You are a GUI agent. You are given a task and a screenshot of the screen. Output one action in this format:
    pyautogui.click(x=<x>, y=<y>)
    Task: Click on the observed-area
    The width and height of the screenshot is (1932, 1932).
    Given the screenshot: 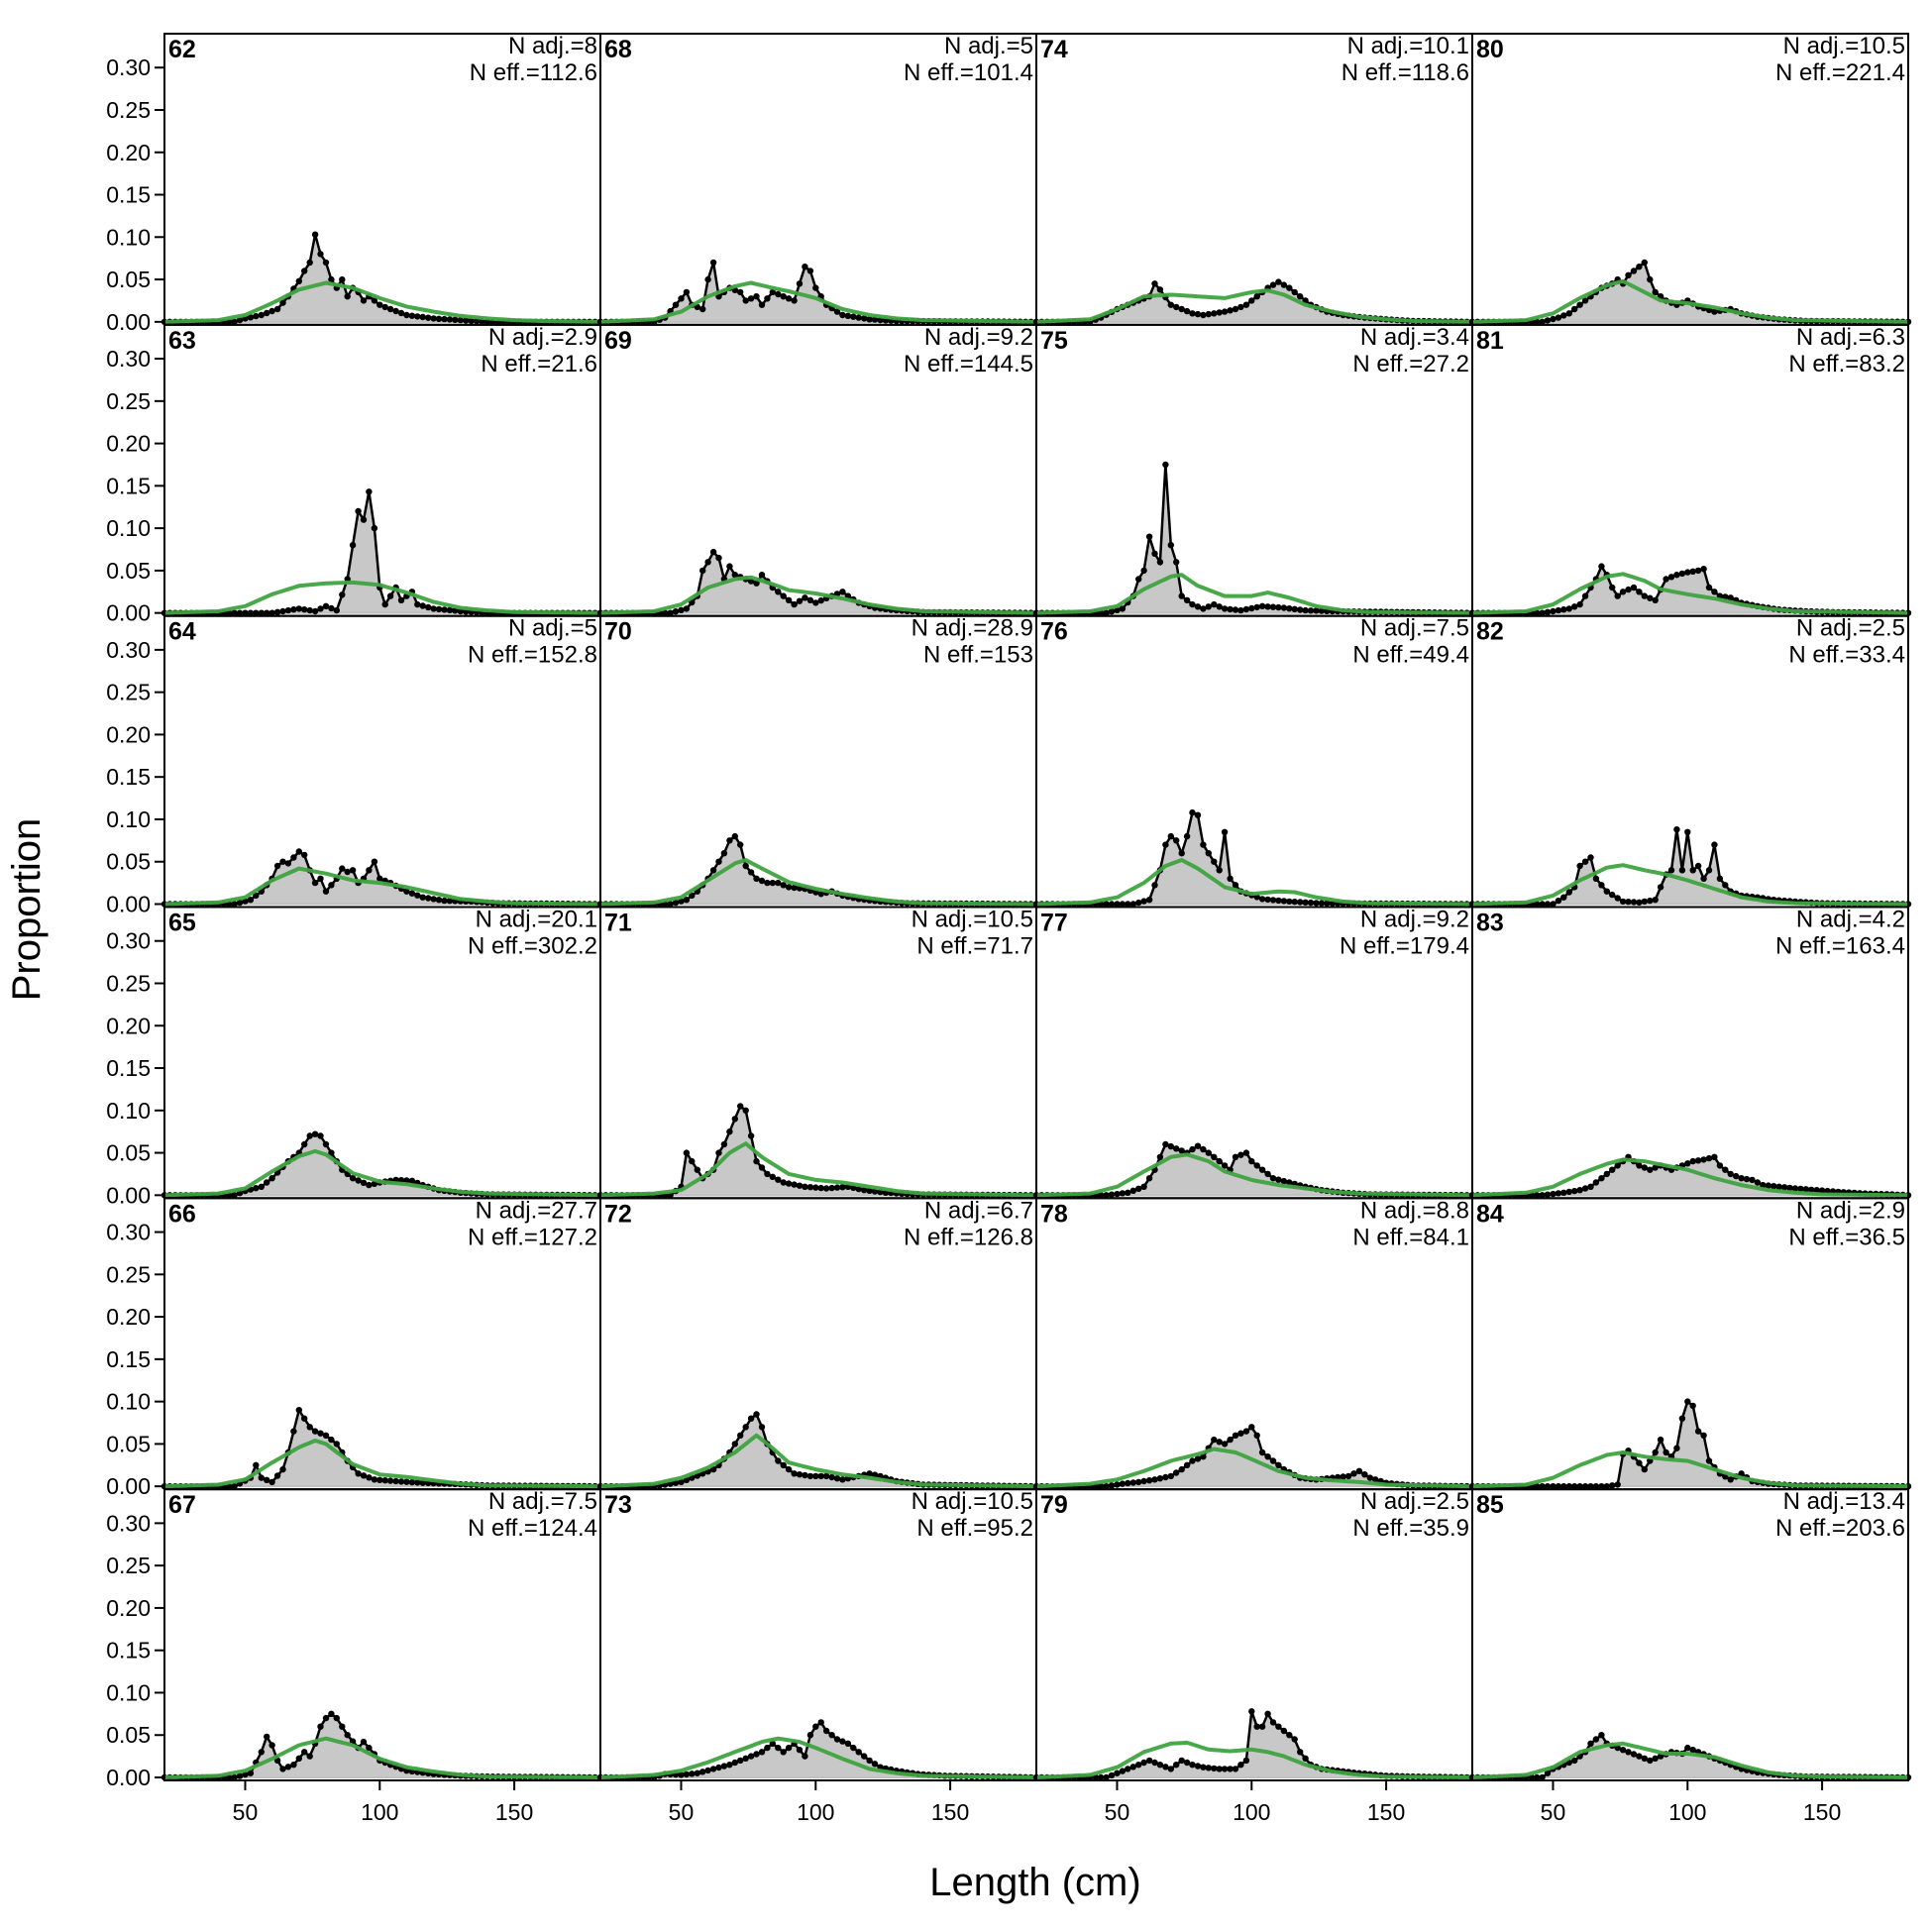 What is the action you would take?
    pyautogui.click(x=1254, y=1170)
    